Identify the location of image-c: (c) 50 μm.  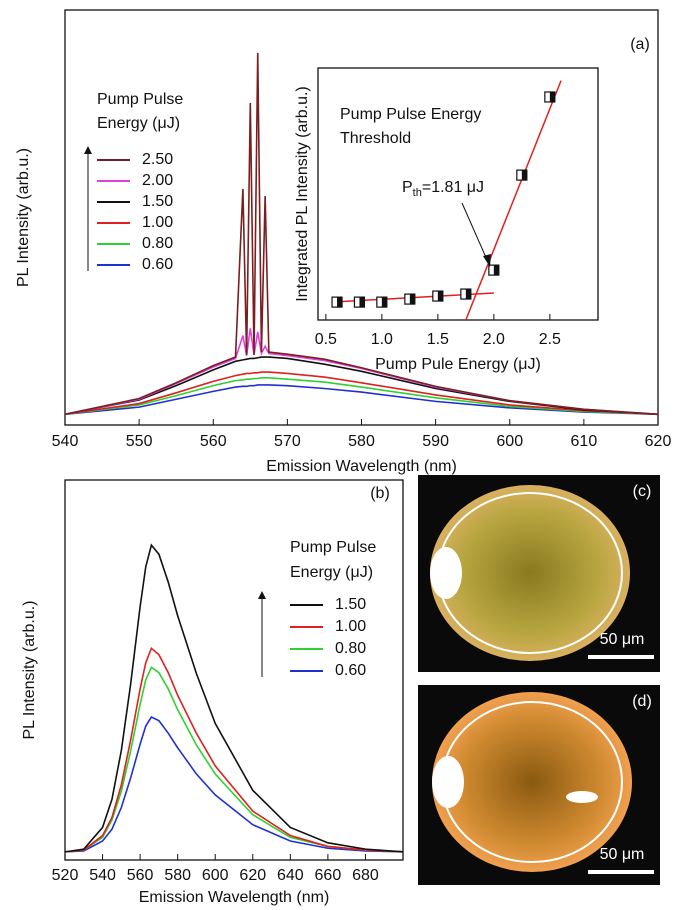
(539, 573).